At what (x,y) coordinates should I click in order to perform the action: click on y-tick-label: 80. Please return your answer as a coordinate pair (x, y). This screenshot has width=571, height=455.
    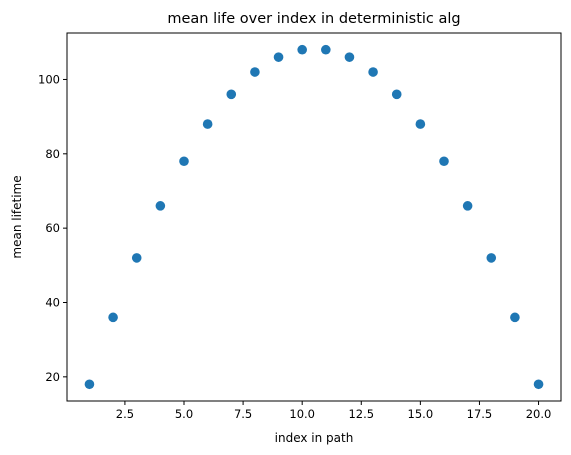
    Looking at the image, I should click on (52, 154).